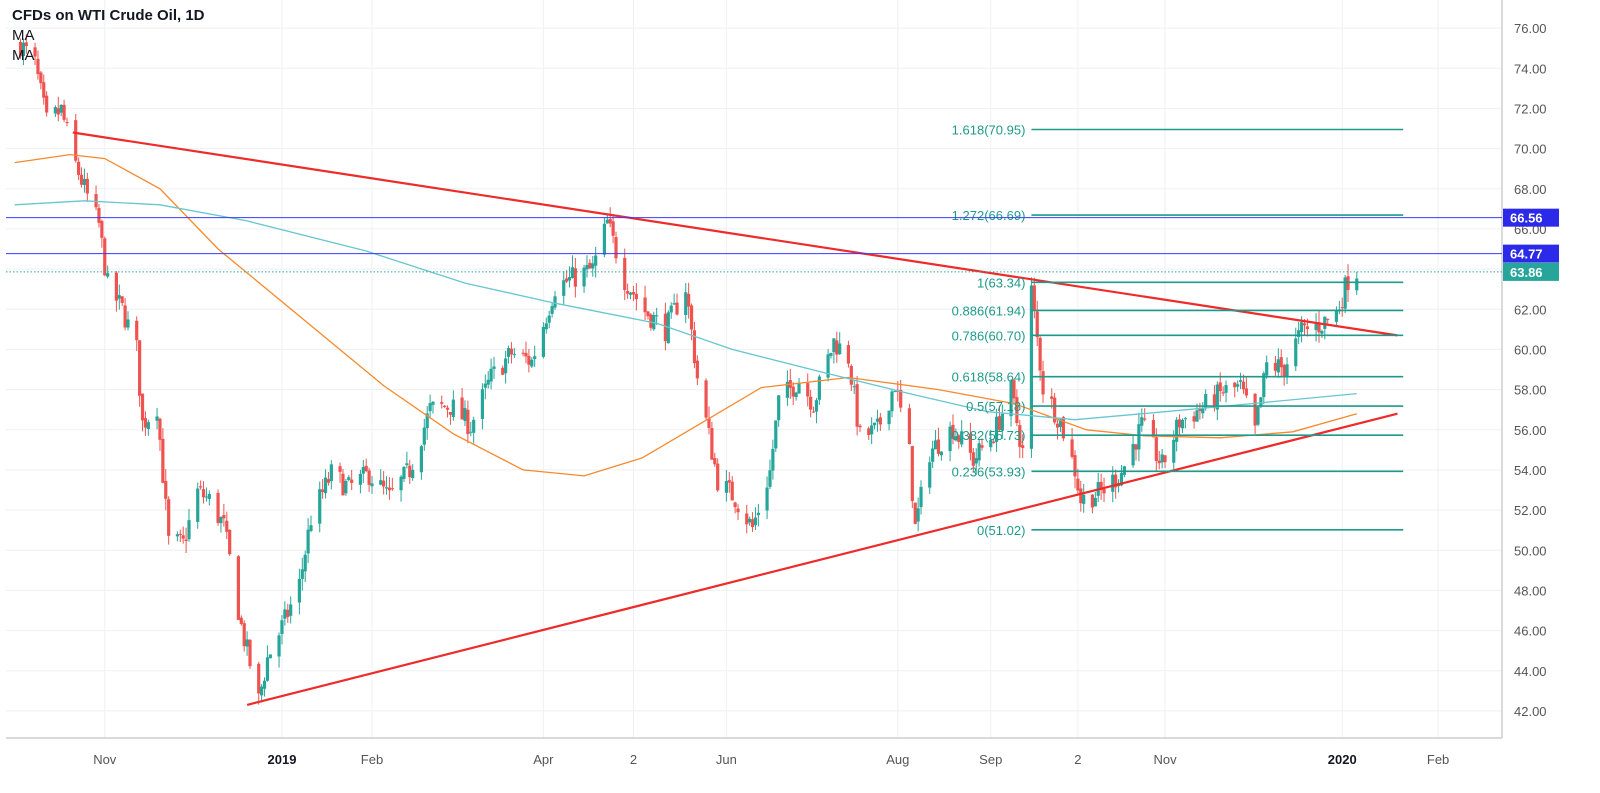  Describe the element at coordinates (23, 35) in the screenshot. I see `indicator-ma-1: MA` at that location.